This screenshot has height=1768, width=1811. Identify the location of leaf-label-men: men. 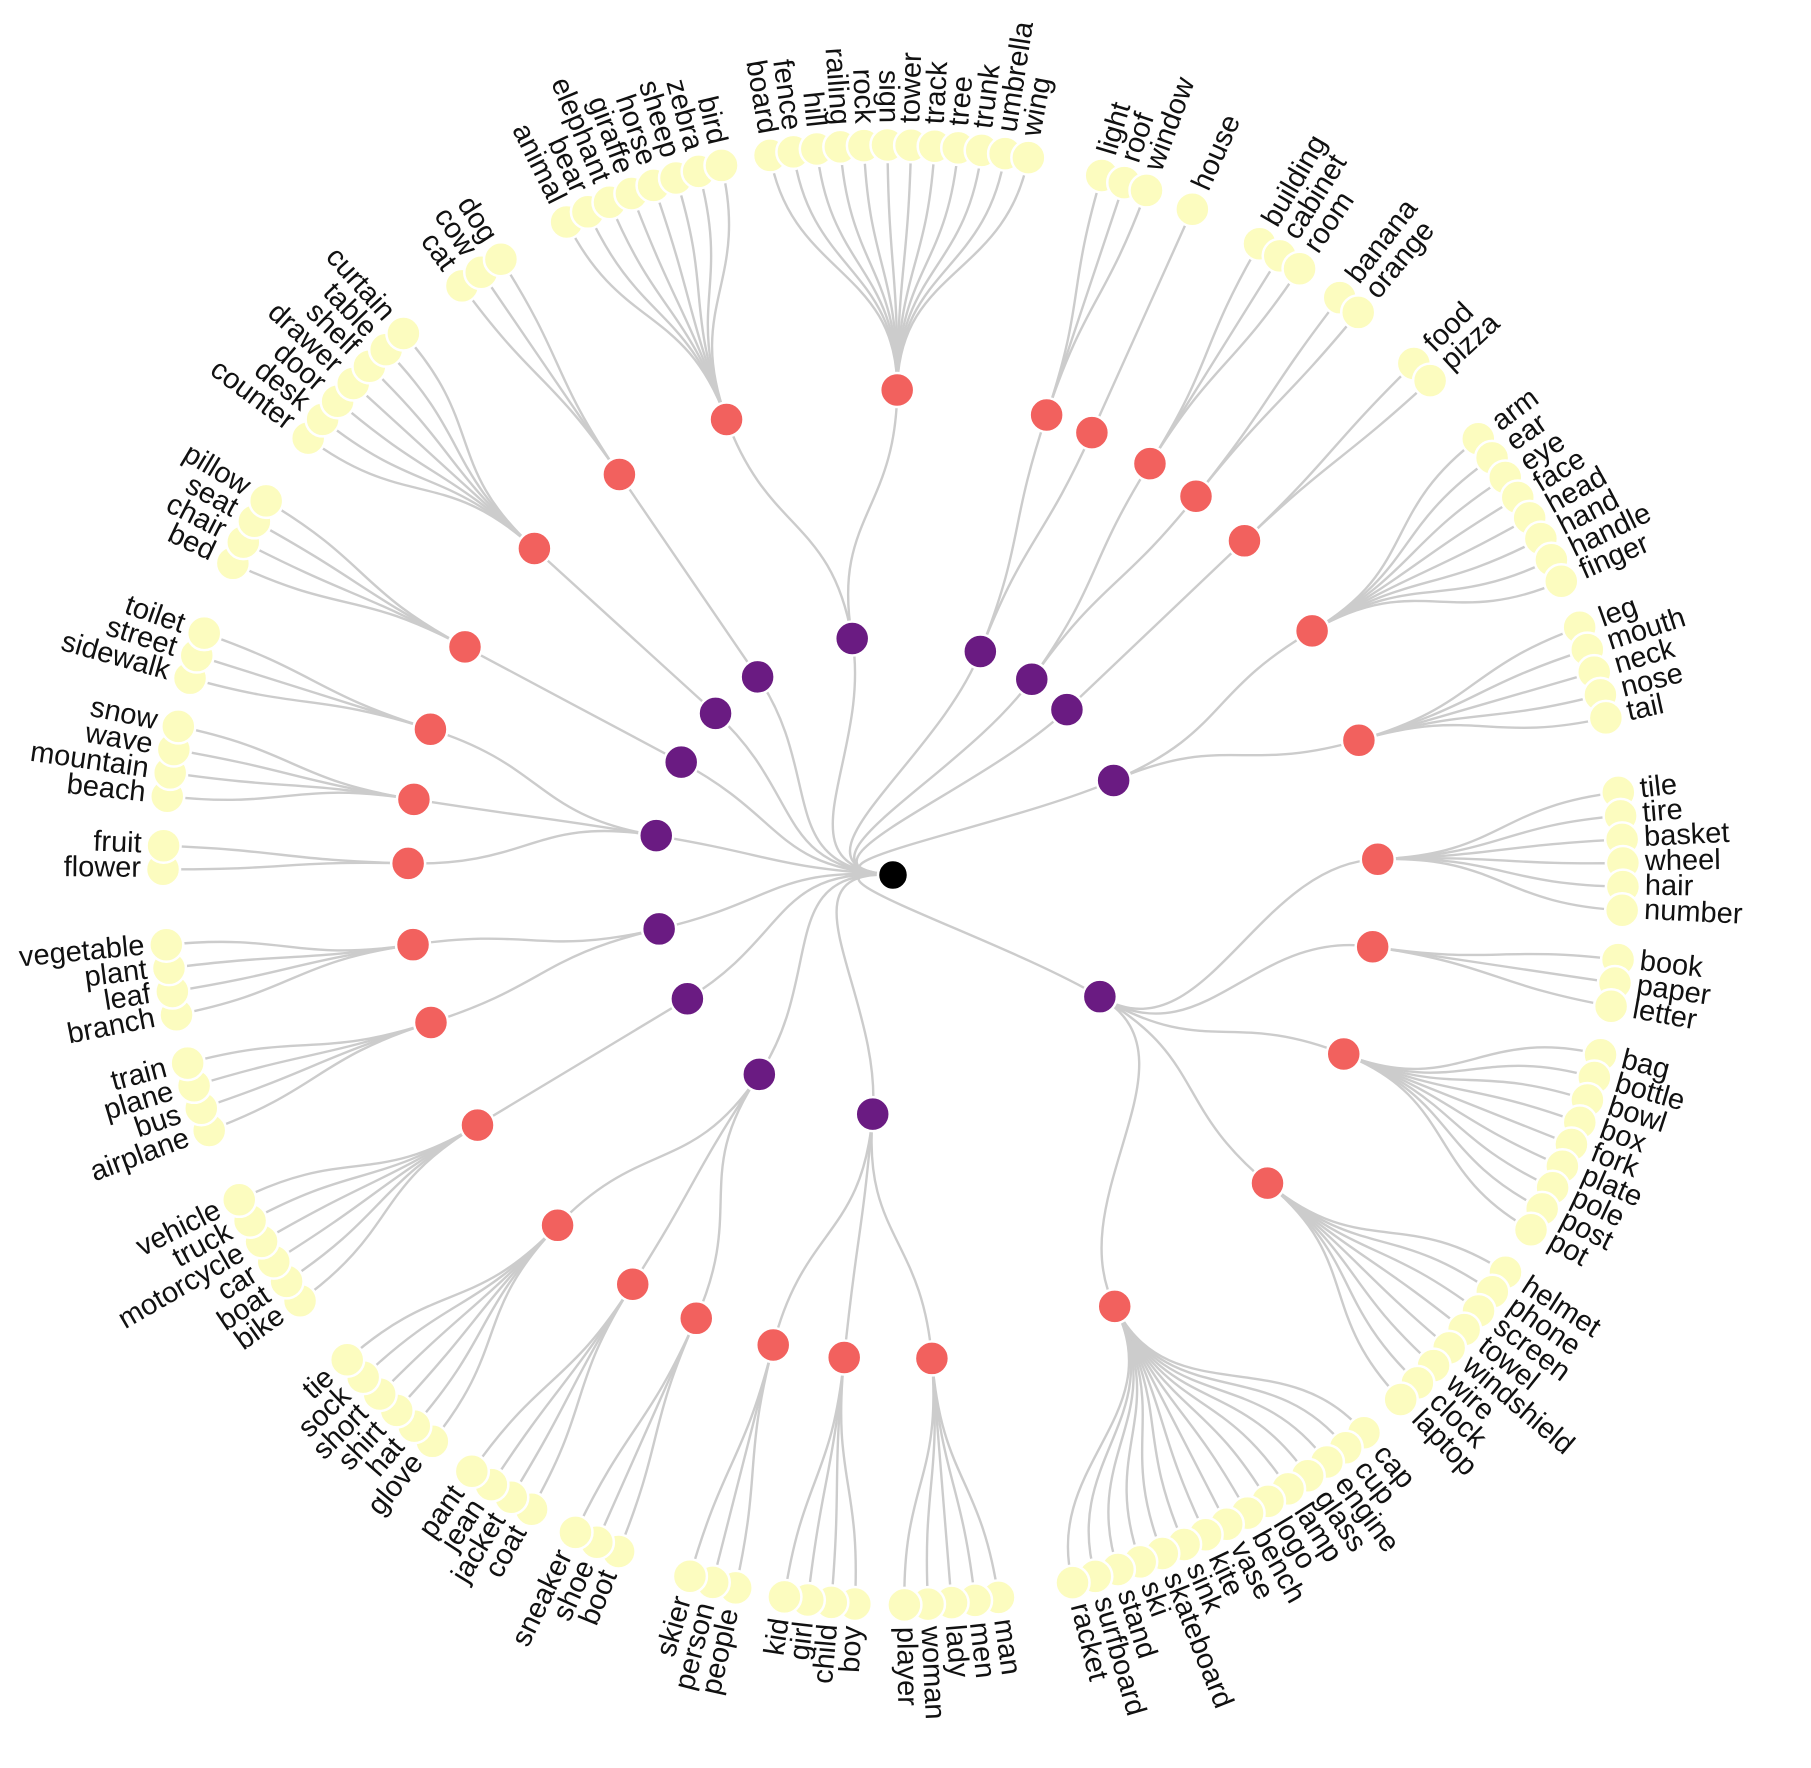
(982, 1650).